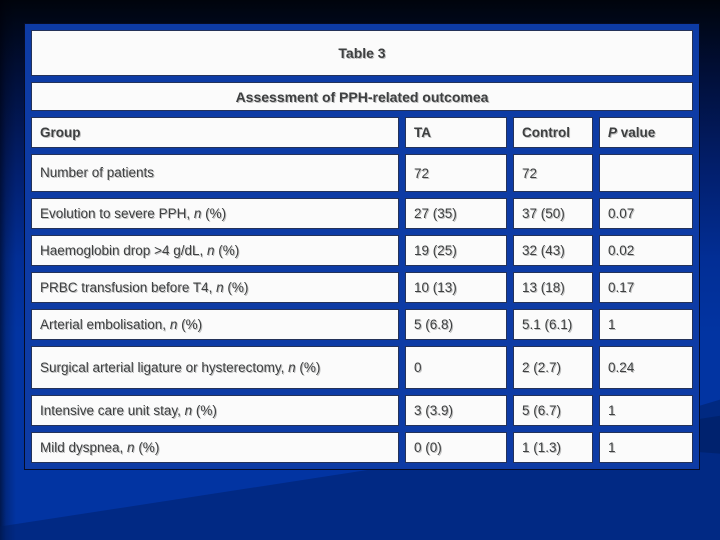  What do you see at coordinates (456, 213) in the screenshot?
I see `ta-value: 27 (35)` at bounding box center [456, 213].